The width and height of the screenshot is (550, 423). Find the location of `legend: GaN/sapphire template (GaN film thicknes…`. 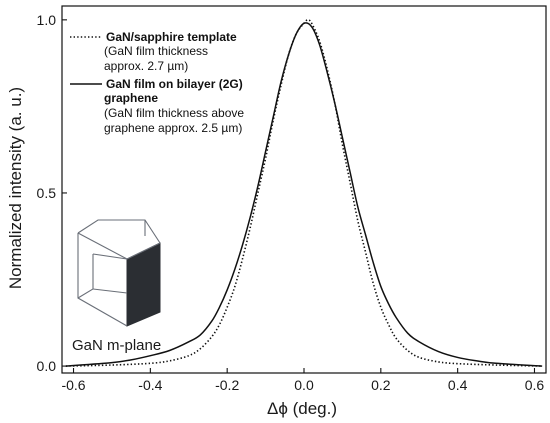

legend: GaN/sapphire template (GaN film thicknes… is located at coordinates (158, 82).